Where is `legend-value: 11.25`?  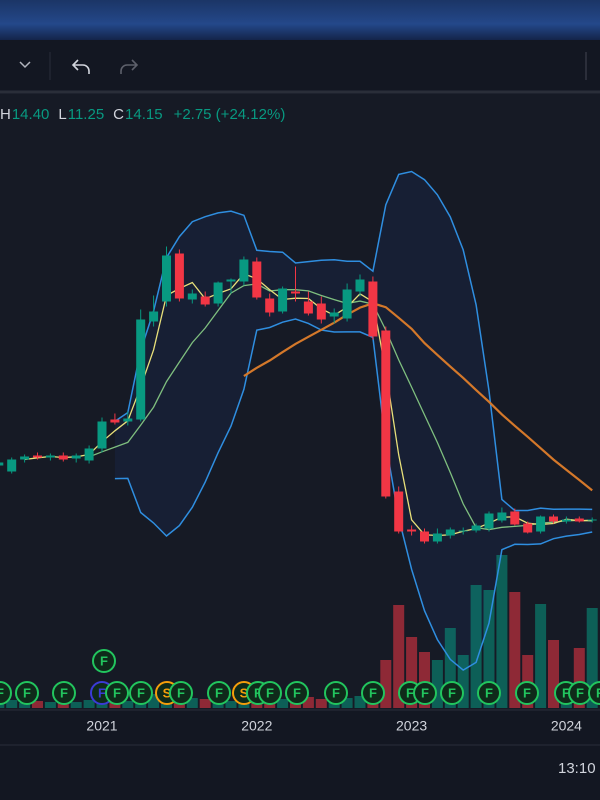 legend-value: 11.25 is located at coordinates (86, 114).